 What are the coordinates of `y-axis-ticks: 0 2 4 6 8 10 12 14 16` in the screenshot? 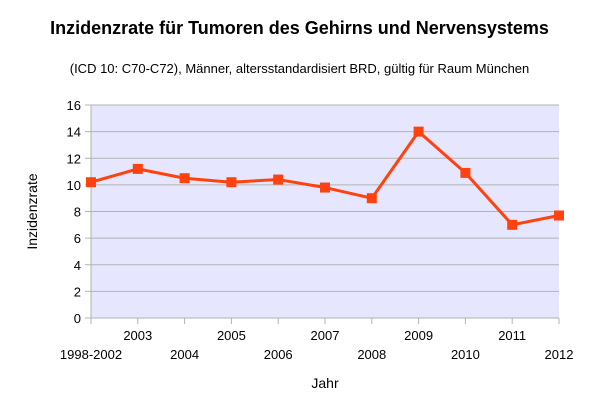 It's located at (79, 212).